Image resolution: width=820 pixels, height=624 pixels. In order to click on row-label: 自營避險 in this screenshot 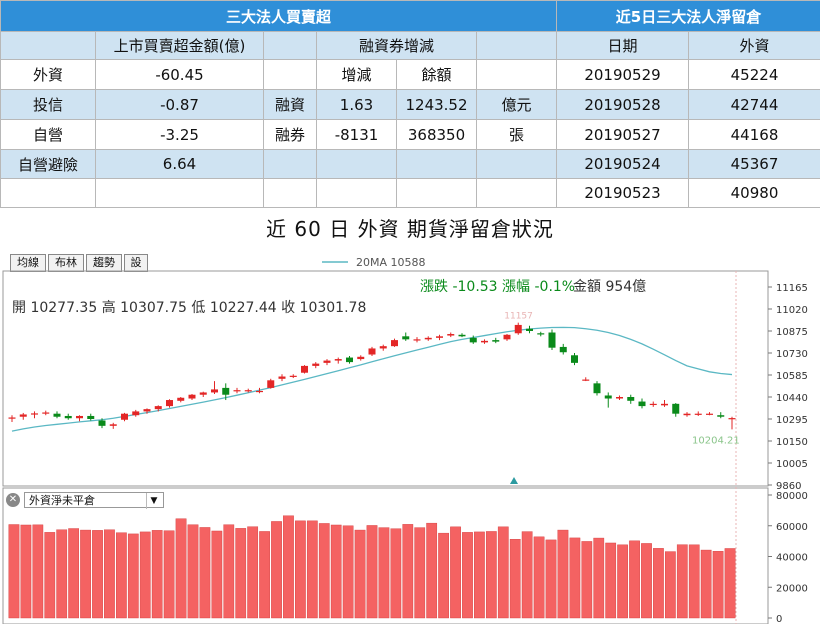, I will do `click(48, 164)`.